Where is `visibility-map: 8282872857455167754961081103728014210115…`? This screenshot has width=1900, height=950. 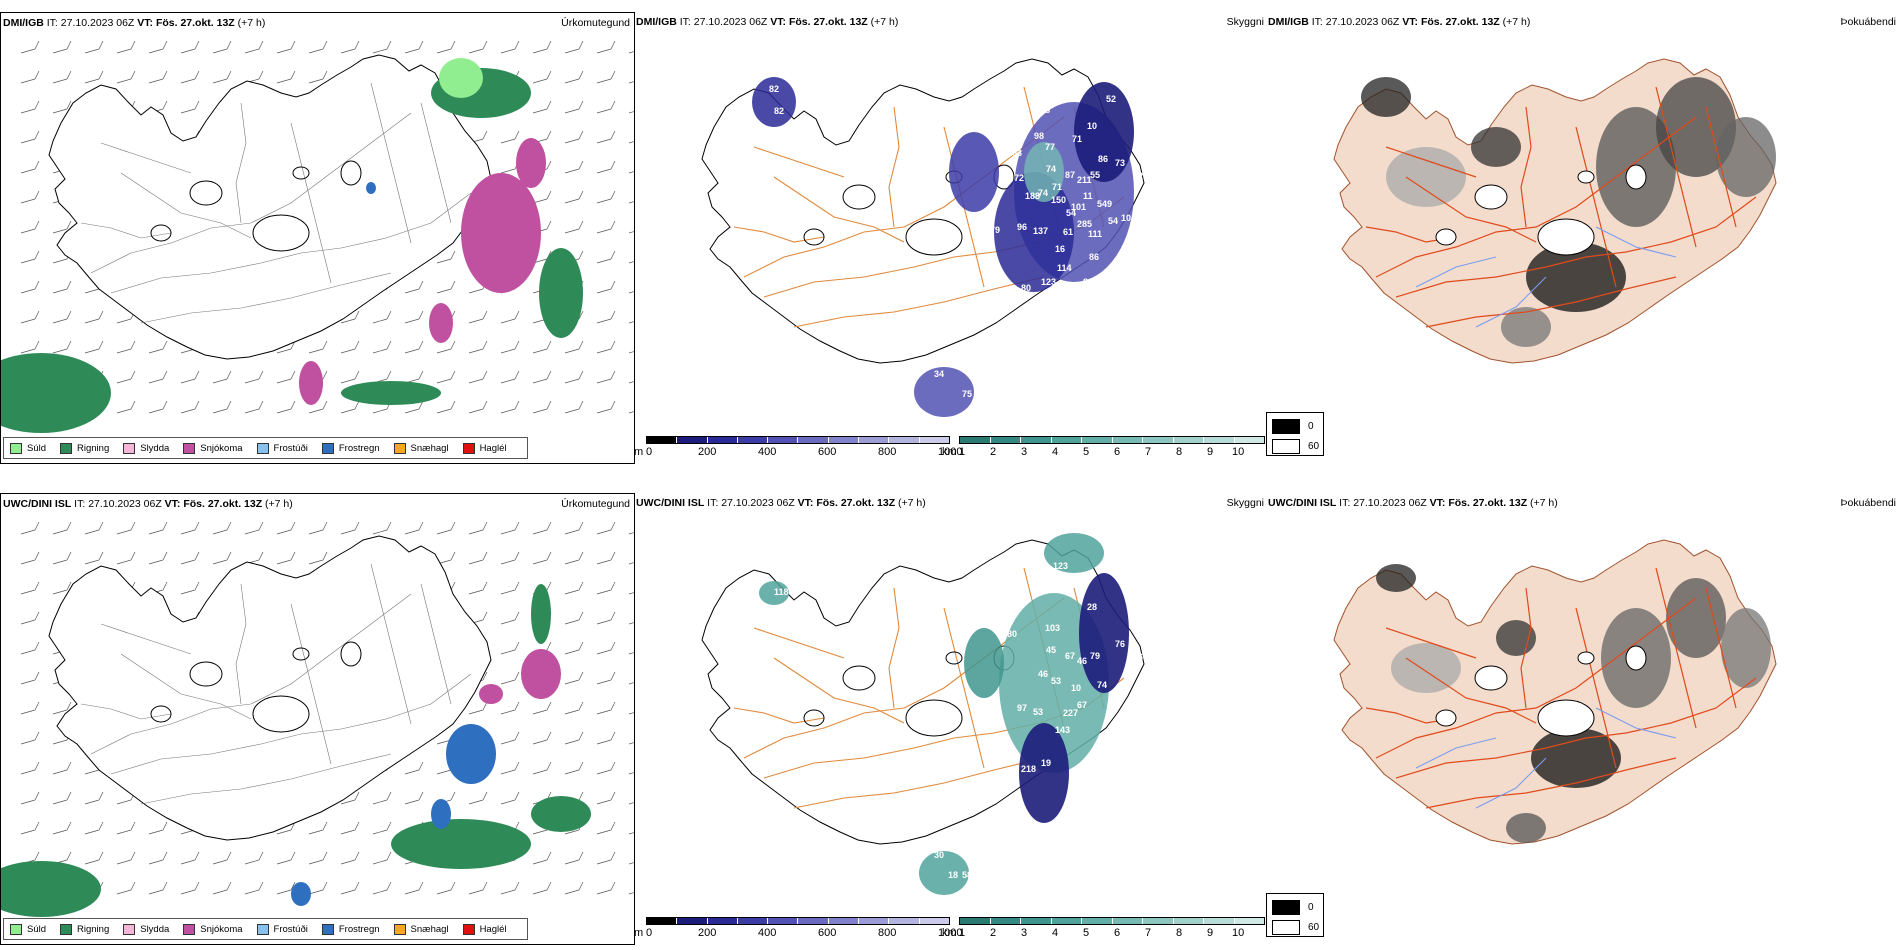
visibility-map: 8282872857455167754961081103728014210115… is located at coordinates (923, 237).